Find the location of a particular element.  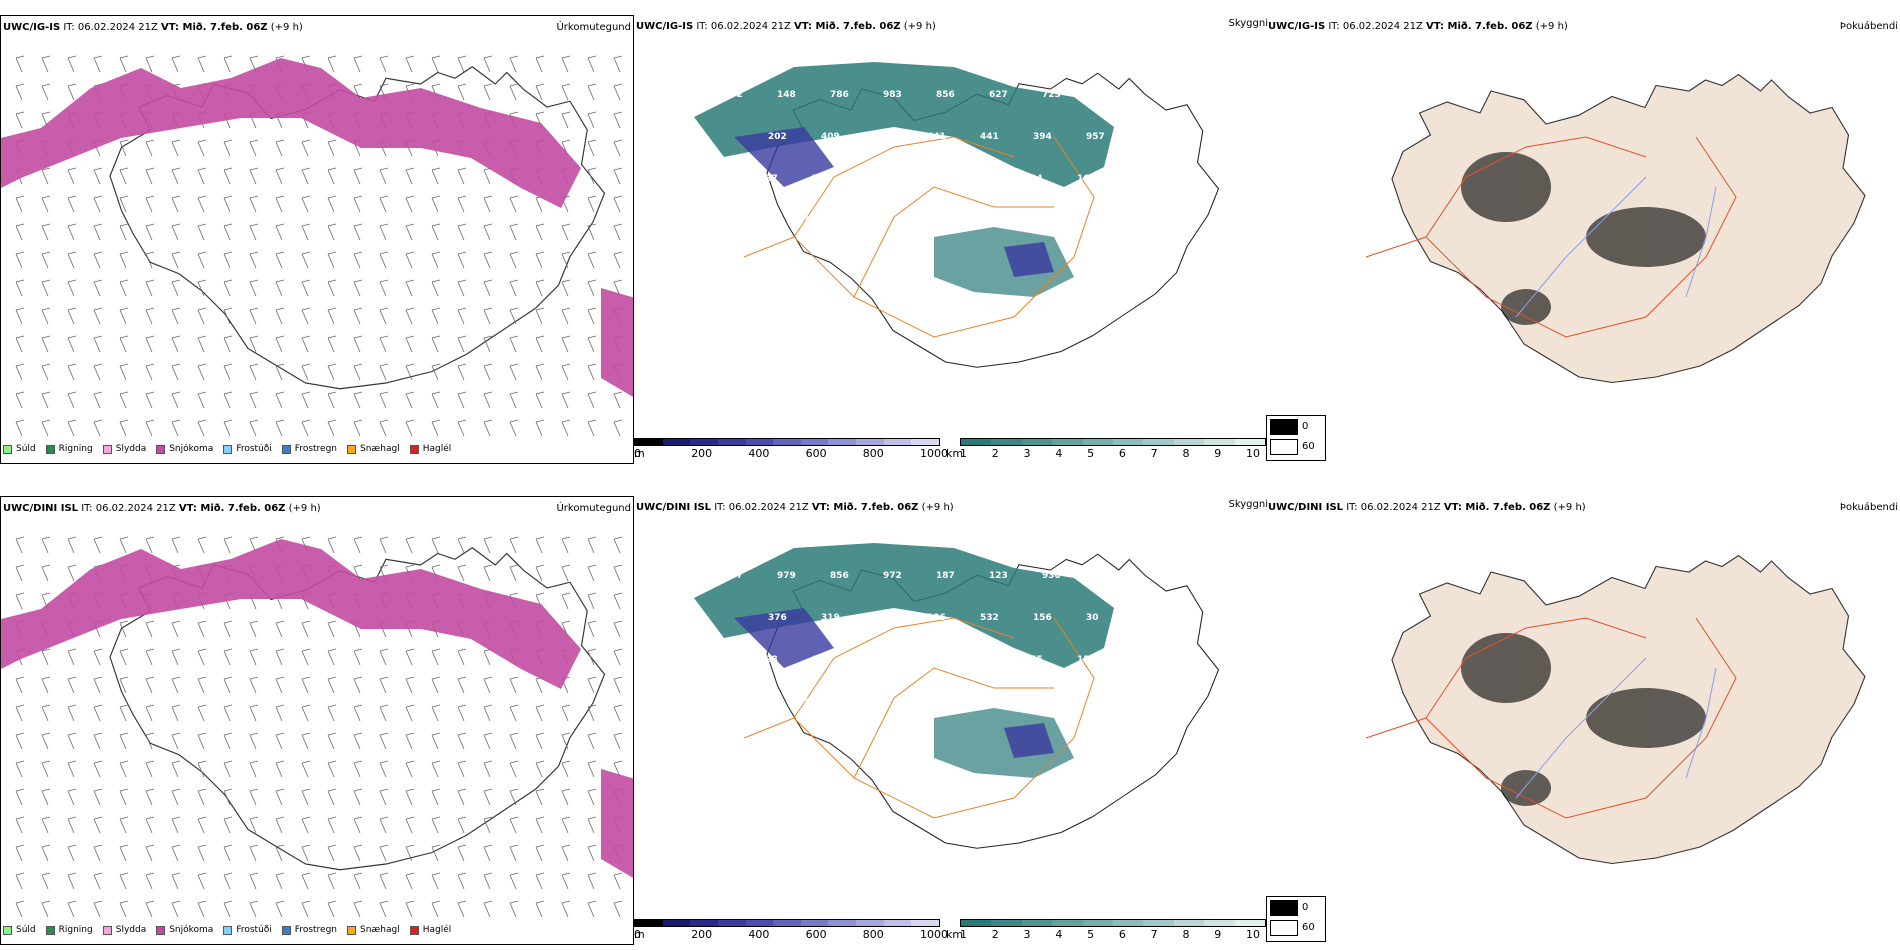

legend-label: Rigning is located at coordinates (75, 449).